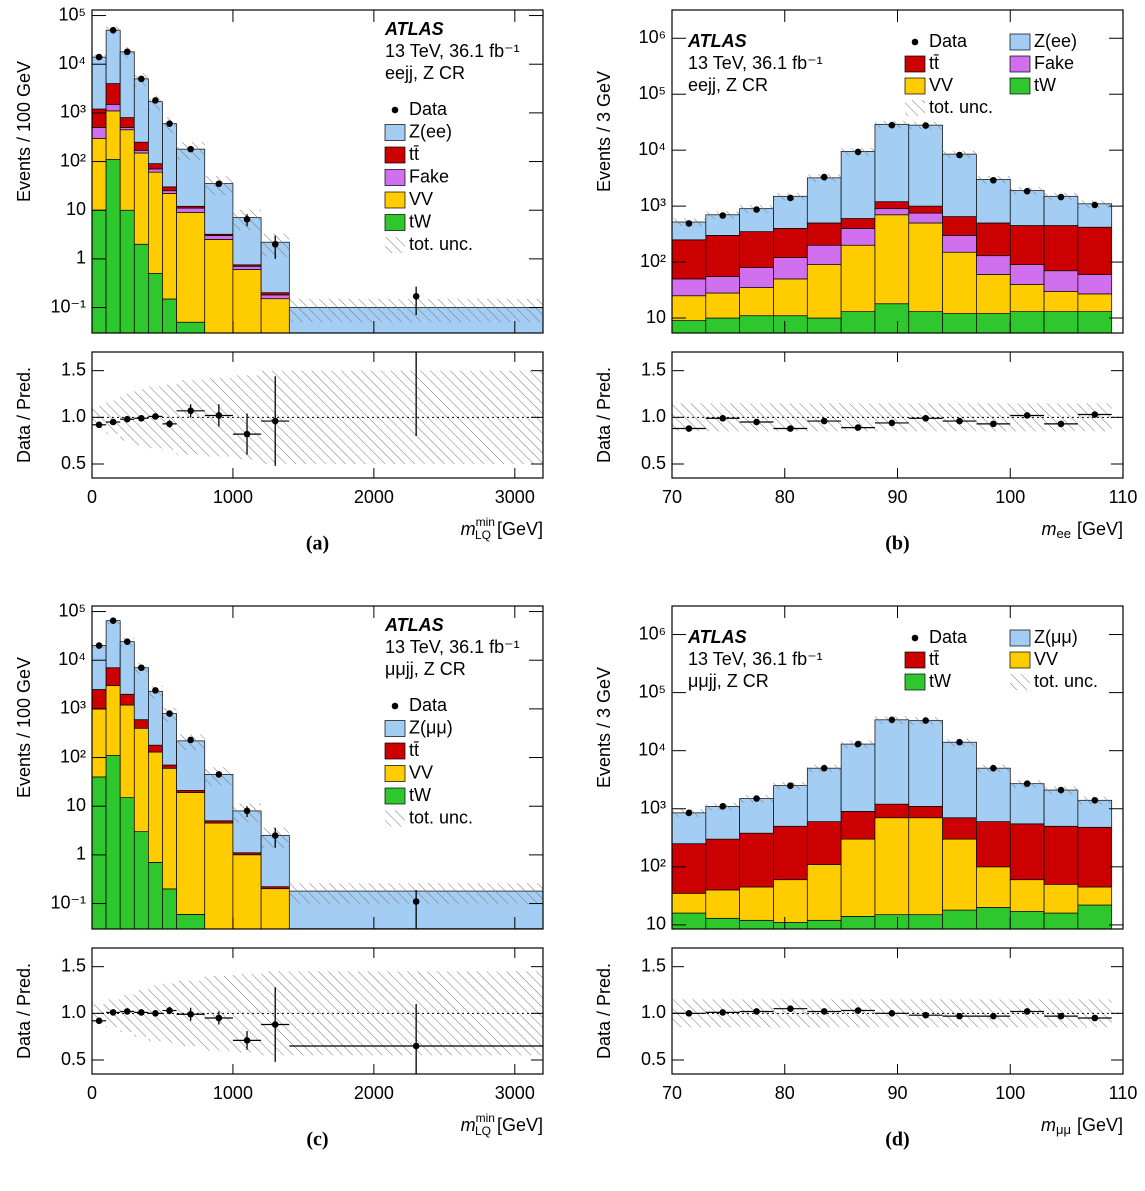  Describe the element at coordinates (169, 417) in the screenshot. I see `ratio-unc-band` at that location.